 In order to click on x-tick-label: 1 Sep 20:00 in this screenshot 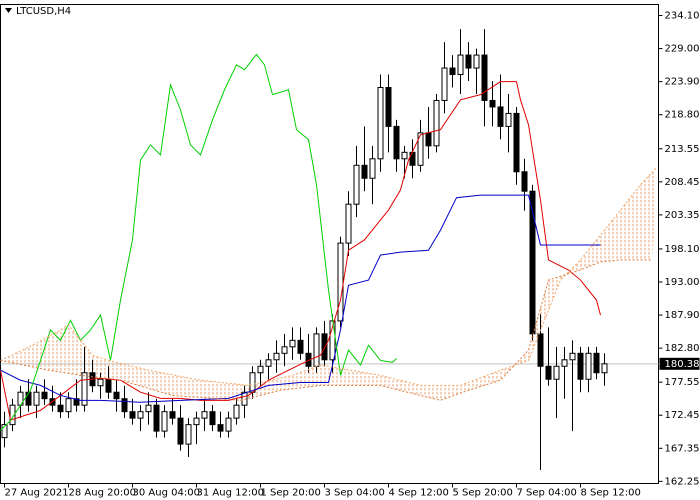, I will do `click(291, 493)`.